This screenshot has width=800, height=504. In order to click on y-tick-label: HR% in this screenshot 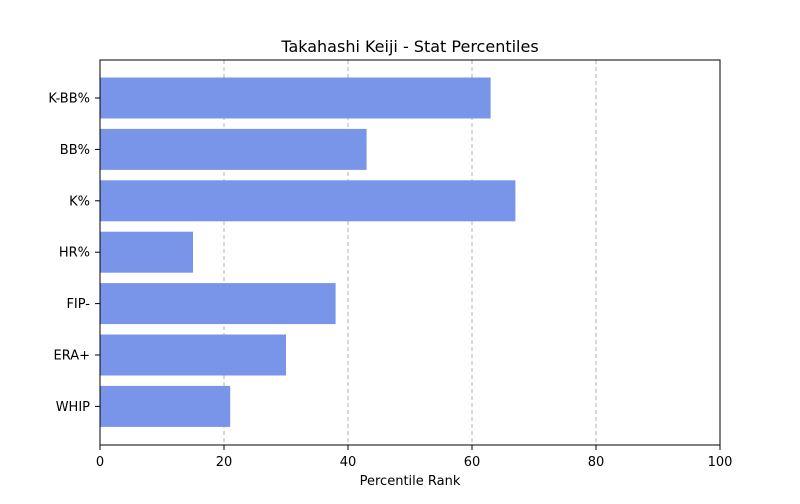, I will do `click(74, 253)`.